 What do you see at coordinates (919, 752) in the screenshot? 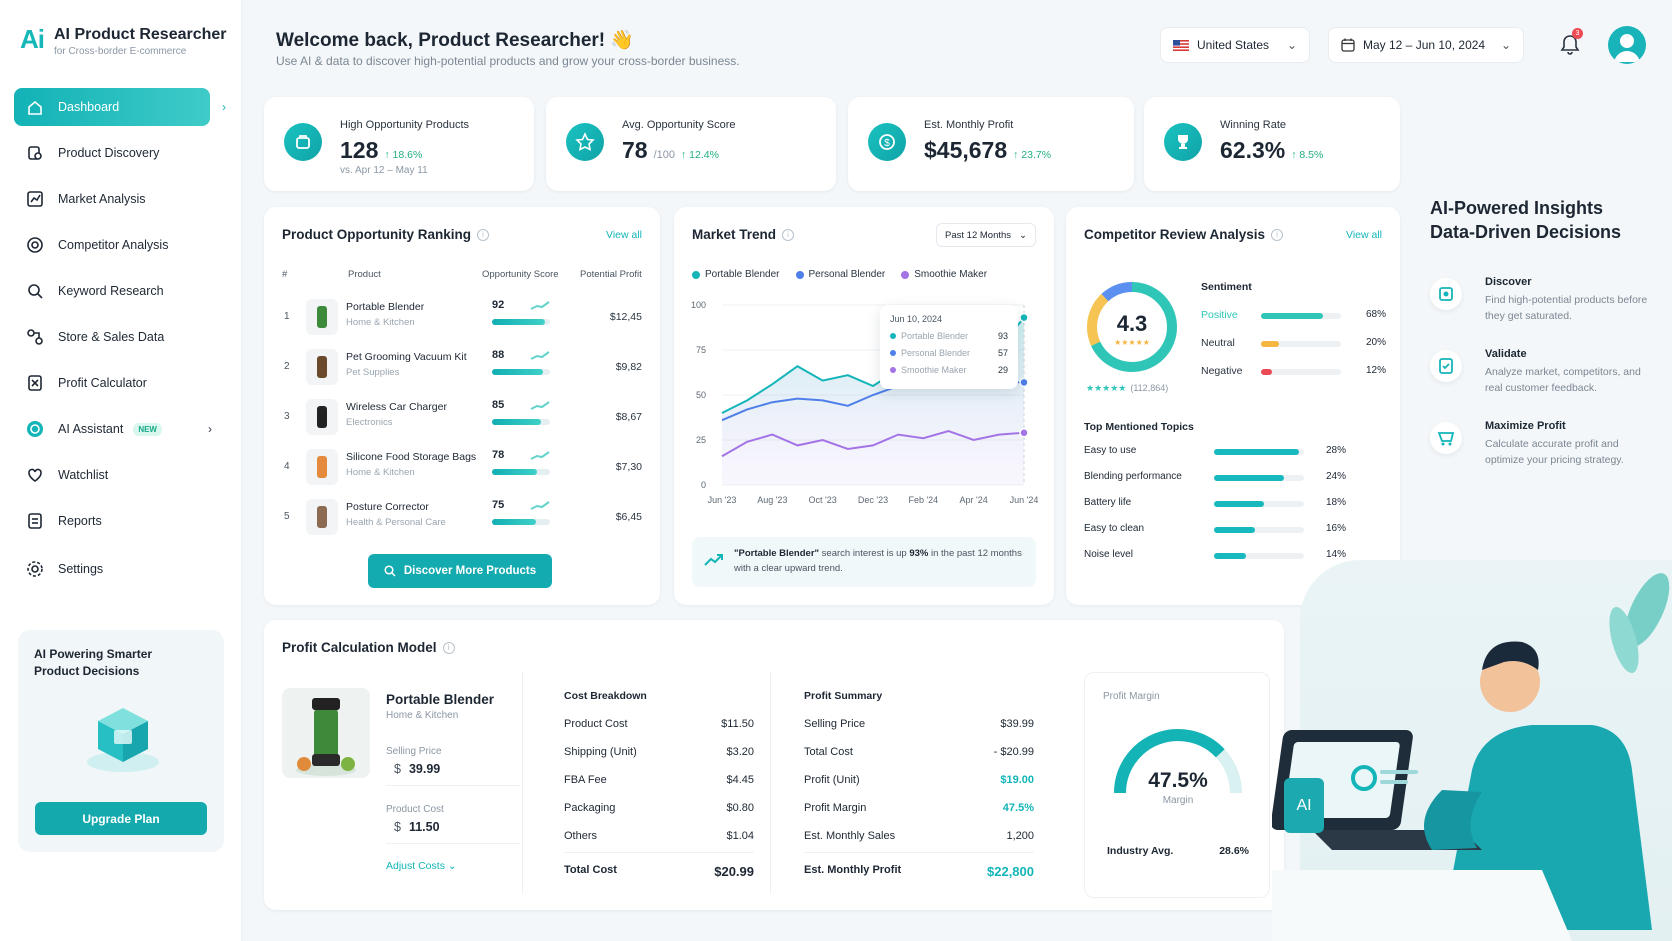
I see `summary-row: Total Cost - $20.99` at bounding box center [919, 752].